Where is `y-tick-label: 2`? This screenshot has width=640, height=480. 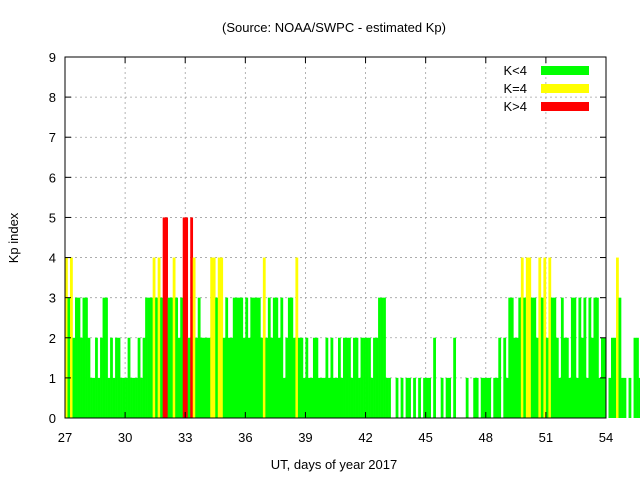
y-tick-label: 2 is located at coordinates (52, 338).